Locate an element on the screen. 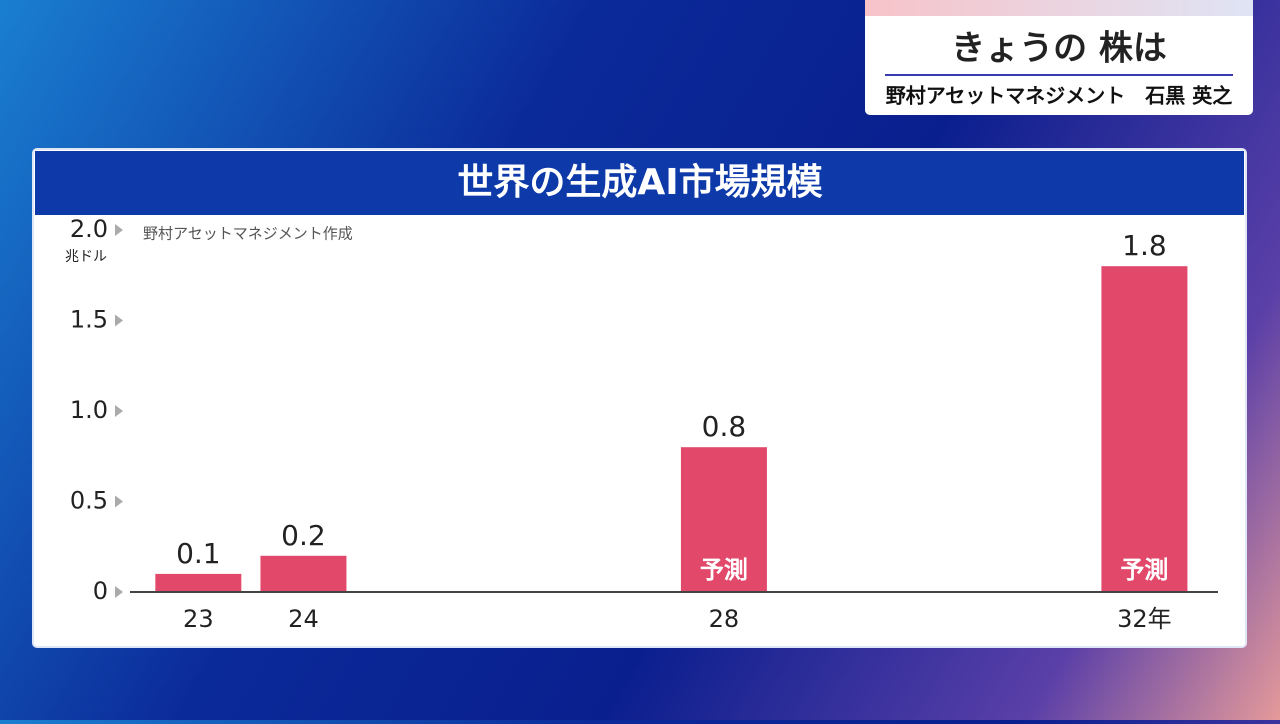  chart-title: 世界の生成AI市場規模 is located at coordinates (639, 182).